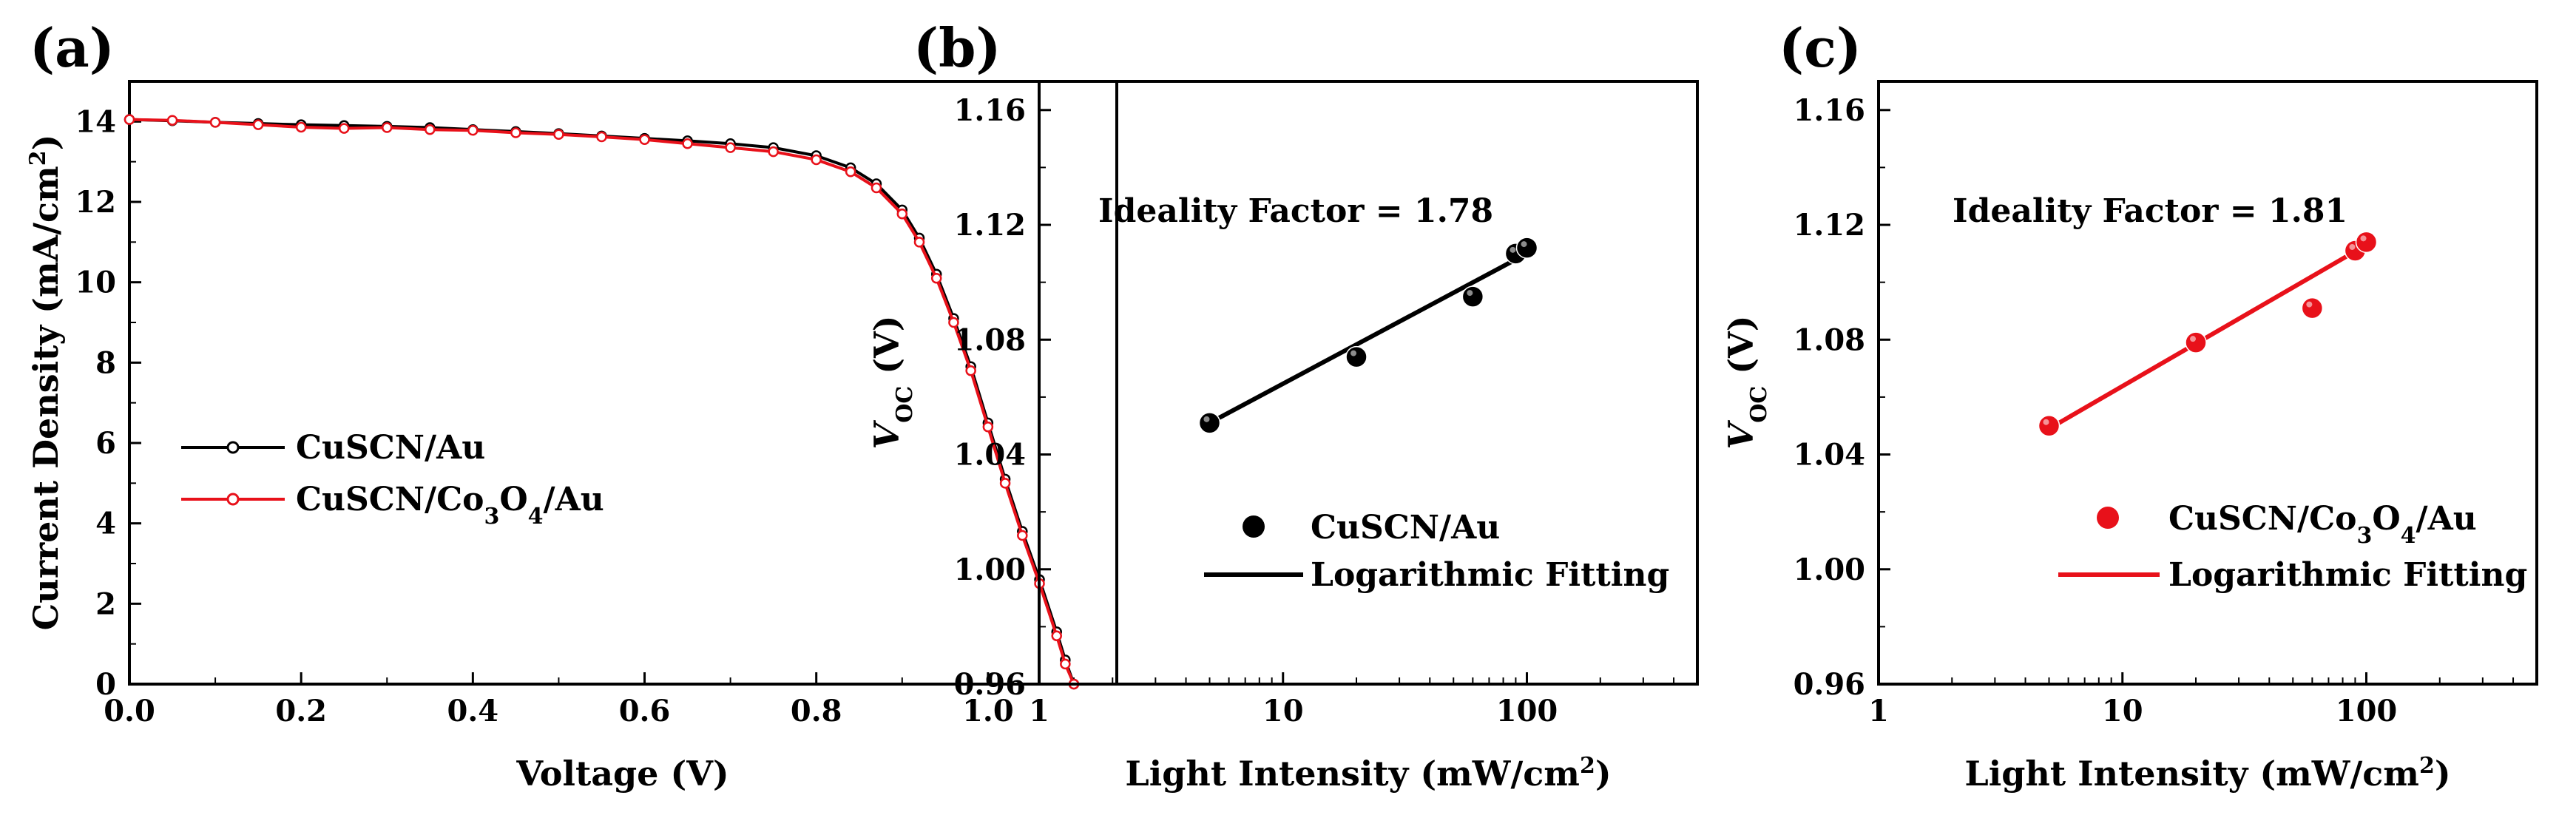 The image size is (2576, 815). What do you see at coordinates (105, 443) in the screenshot?
I see `y-tick-label: 6` at bounding box center [105, 443].